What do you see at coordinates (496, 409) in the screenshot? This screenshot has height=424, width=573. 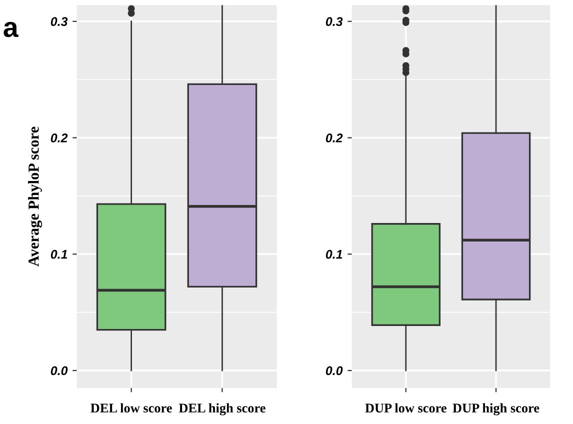 I see `x-tick-label: DUP high score` at bounding box center [496, 409].